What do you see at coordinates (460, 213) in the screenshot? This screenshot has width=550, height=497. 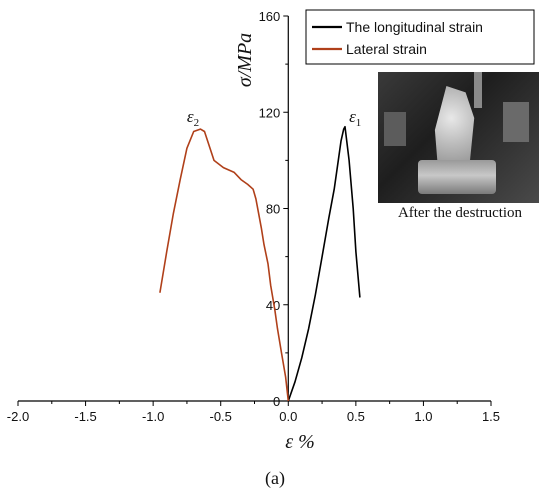 I see `photo-caption: After the destruction` at bounding box center [460, 213].